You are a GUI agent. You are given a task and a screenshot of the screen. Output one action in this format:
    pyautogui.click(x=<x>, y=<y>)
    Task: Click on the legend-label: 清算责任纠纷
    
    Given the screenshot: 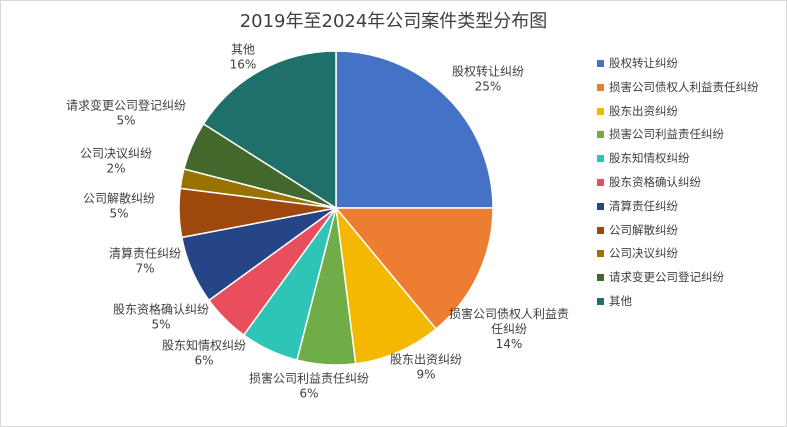 What is the action you would take?
    pyautogui.click(x=643, y=205)
    